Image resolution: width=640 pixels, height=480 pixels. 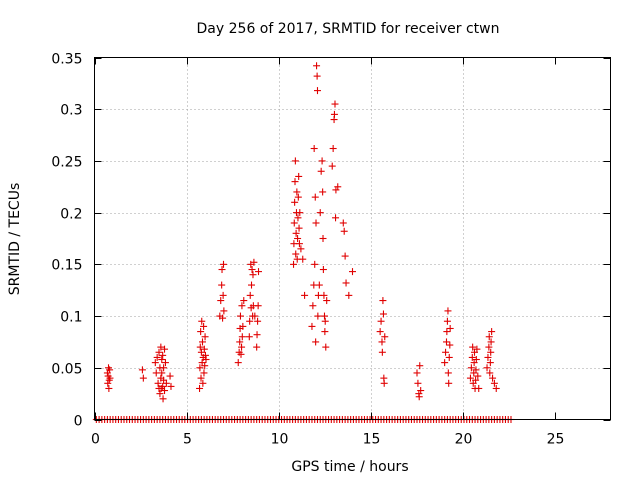 I want to click on x-axis-label: GPS time / hours, so click(x=349, y=467).